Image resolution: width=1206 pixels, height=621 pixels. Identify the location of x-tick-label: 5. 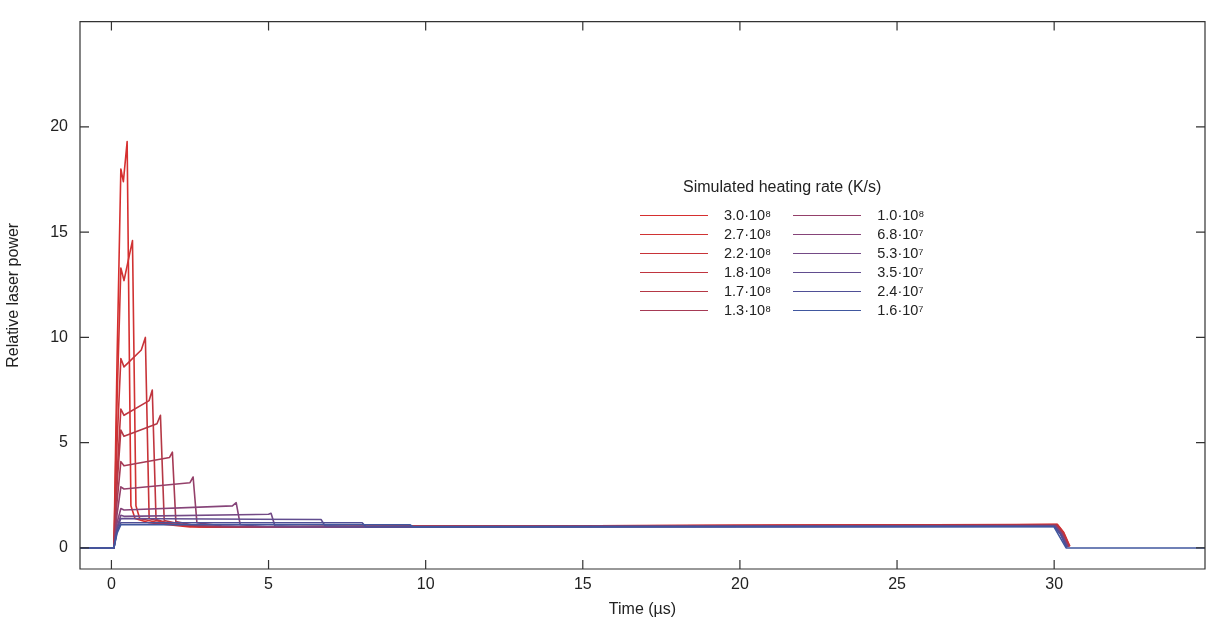
(269, 584).